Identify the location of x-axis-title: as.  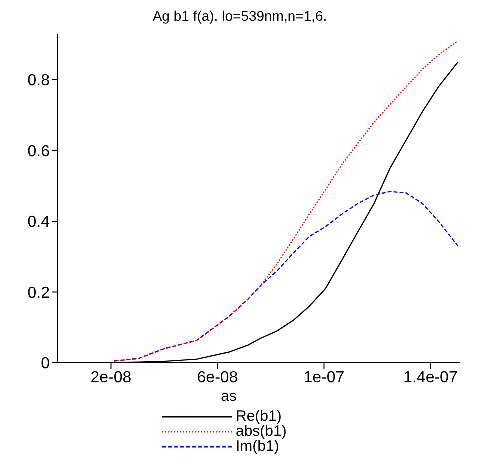
(229, 396).